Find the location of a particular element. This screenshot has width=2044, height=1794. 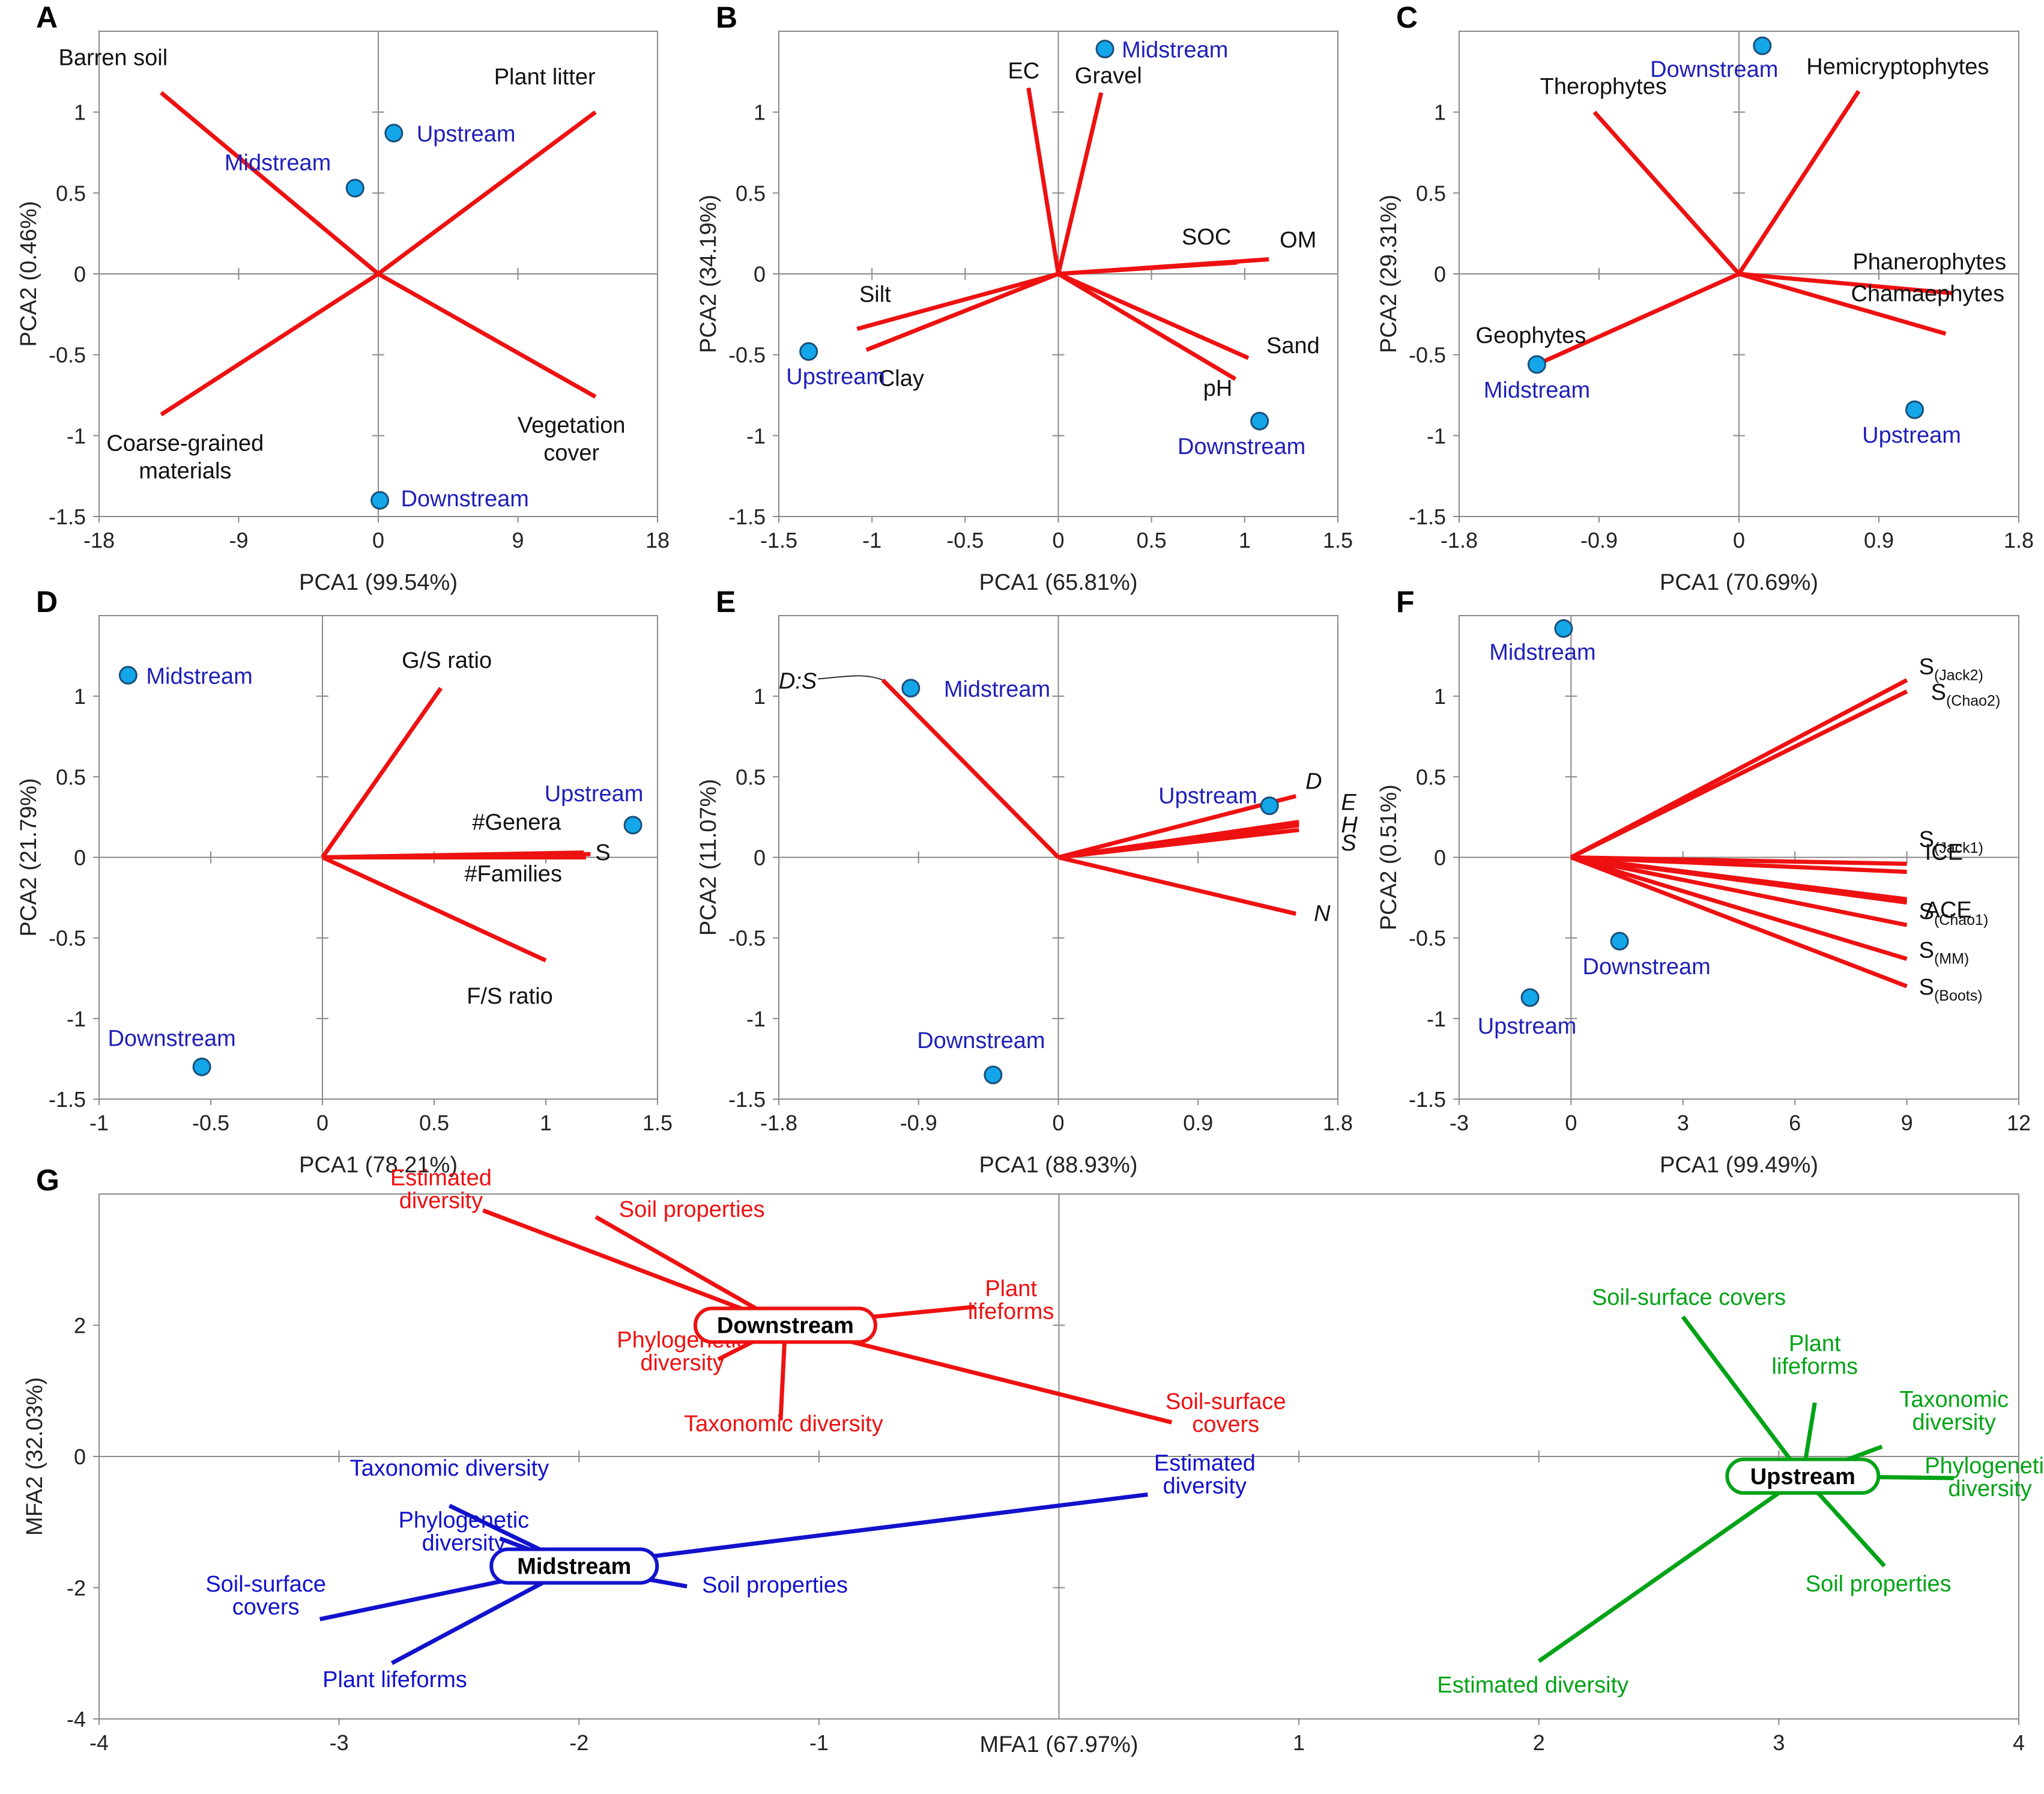

vector-label-line: Coarse-grained is located at coordinates (185, 443).